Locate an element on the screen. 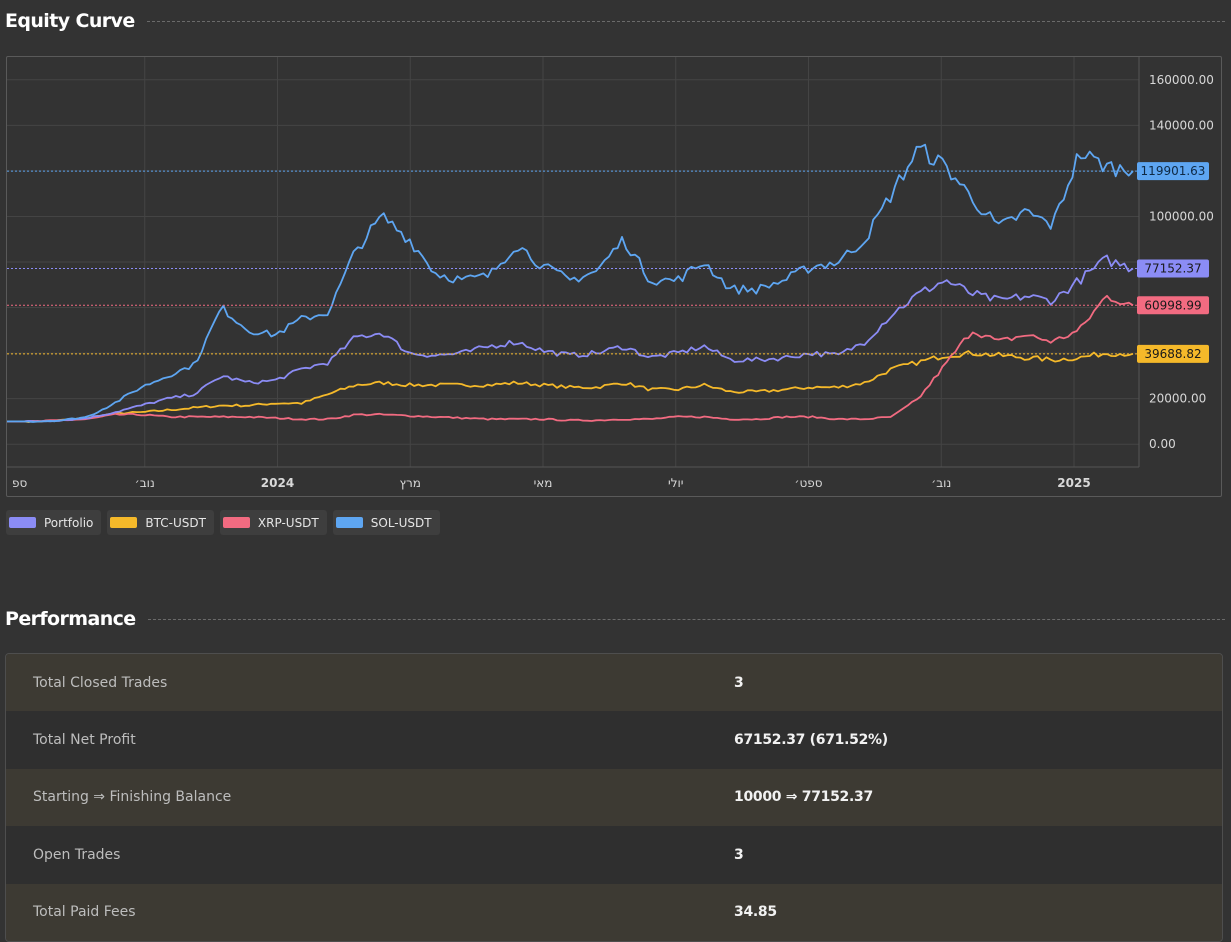 This screenshot has height=942, width=1231. table-row: Total Paid Fees 34.85 is located at coordinates (614, 912).